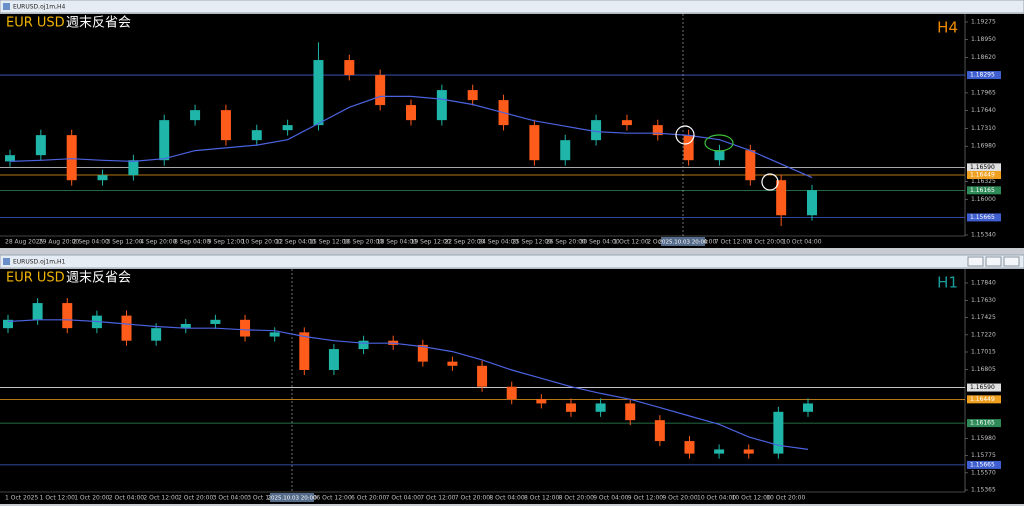  Describe the element at coordinates (292, 497) in the screenshot. I see `cursor-time-box` at that location.